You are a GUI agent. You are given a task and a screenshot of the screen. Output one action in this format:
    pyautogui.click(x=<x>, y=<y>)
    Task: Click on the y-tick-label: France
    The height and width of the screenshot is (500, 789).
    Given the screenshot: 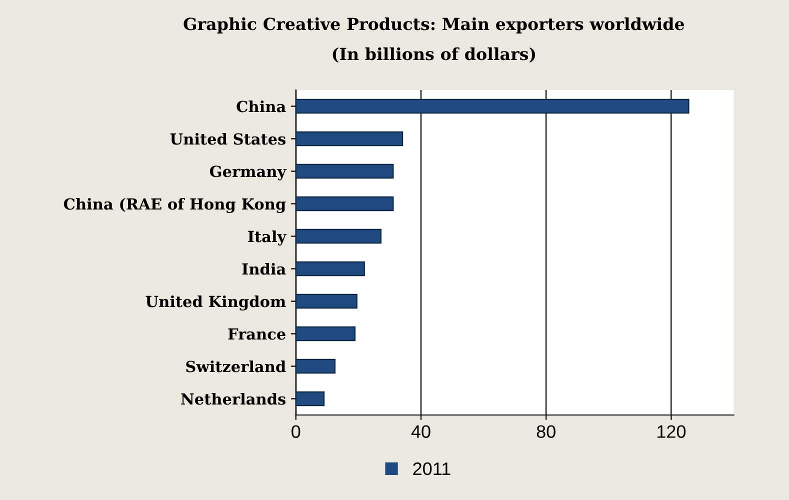 What is the action you would take?
    pyautogui.click(x=257, y=334)
    